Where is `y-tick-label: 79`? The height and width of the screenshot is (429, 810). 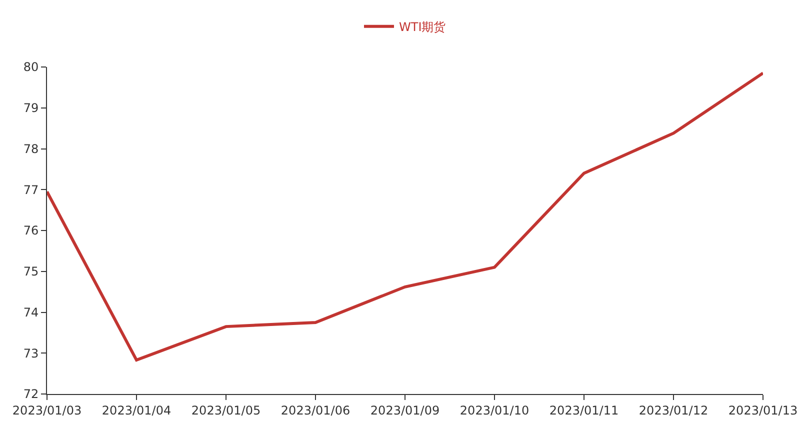
y-tick-label: 79 is located at coordinates (31, 108).